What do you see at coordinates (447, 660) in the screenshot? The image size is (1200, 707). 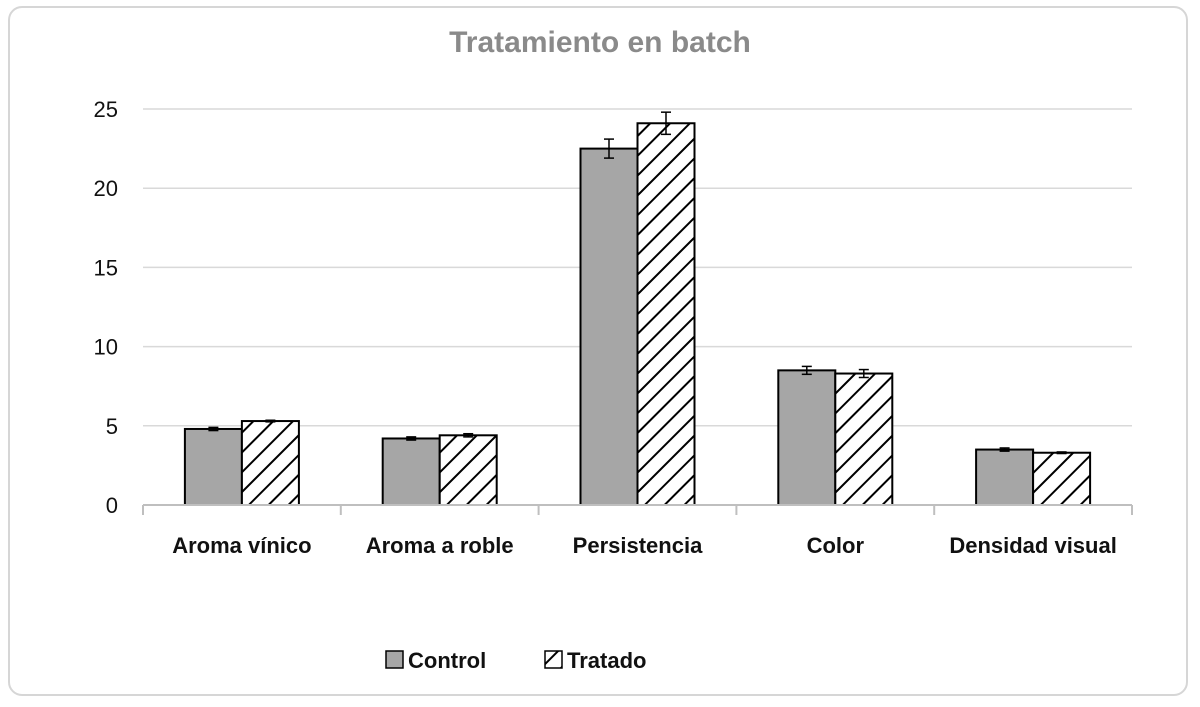 I see `legend-label-control: Control` at bounding box center [447, 660].